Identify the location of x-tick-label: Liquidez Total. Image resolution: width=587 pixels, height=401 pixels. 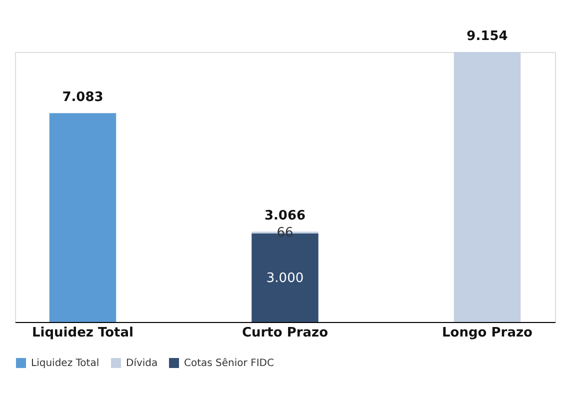
(83, 333).